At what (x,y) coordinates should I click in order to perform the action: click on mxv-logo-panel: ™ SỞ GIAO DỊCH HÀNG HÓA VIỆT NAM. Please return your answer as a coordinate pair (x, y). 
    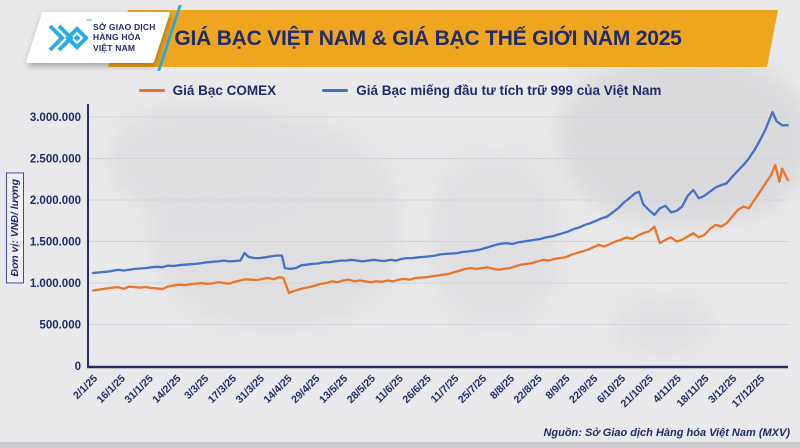
    Looking at the image, I should click on (98, 37).